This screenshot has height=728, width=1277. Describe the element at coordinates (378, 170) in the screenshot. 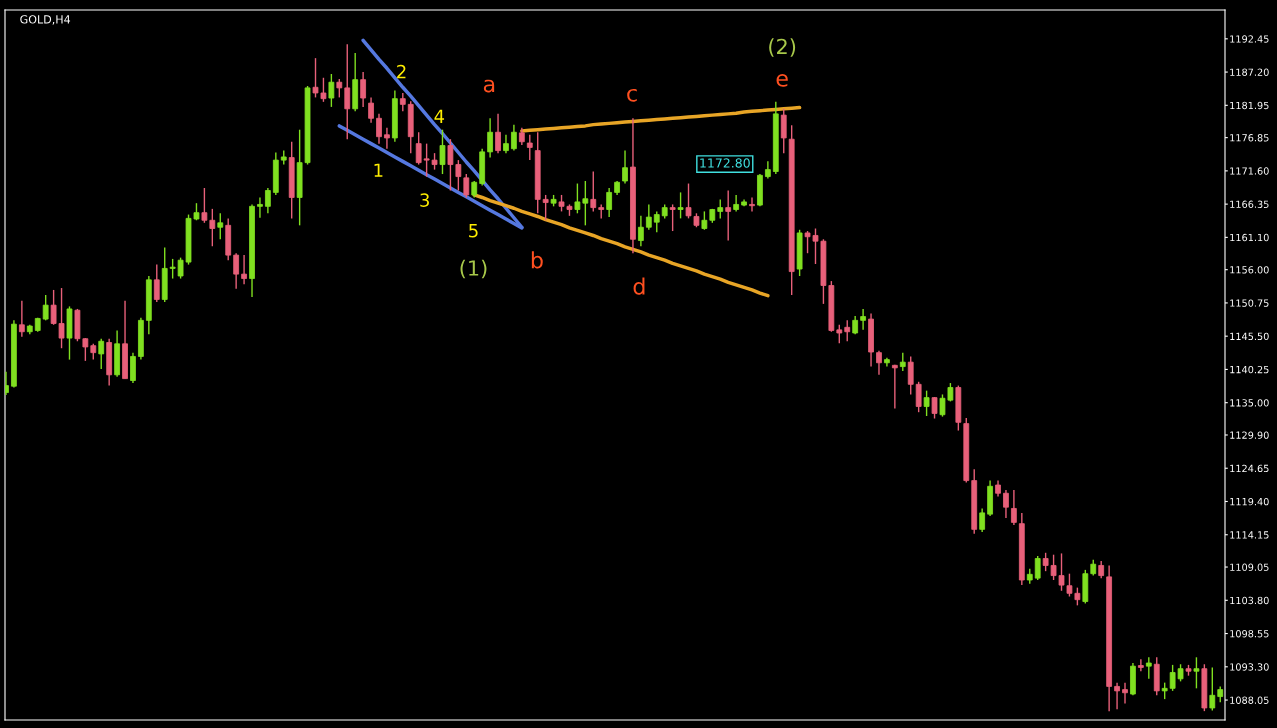

I see `annotation: 1` at that location.